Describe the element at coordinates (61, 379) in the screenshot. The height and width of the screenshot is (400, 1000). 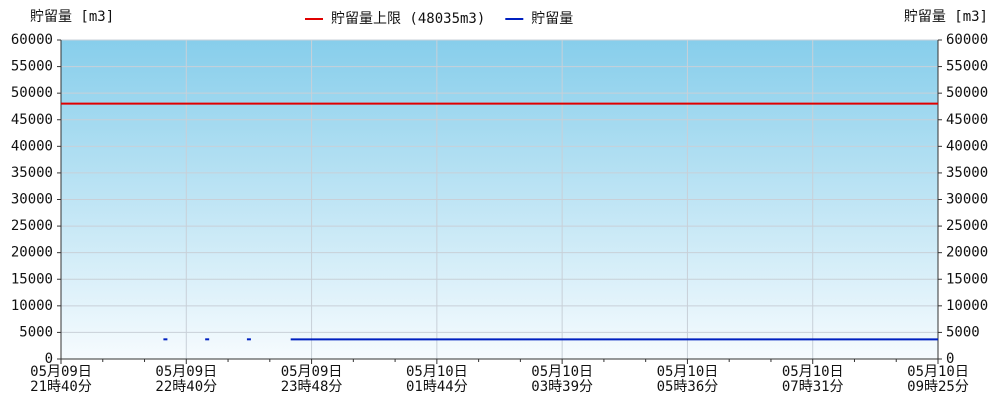
I see `x-tick-label: 05月09日 21時40分` at that location.